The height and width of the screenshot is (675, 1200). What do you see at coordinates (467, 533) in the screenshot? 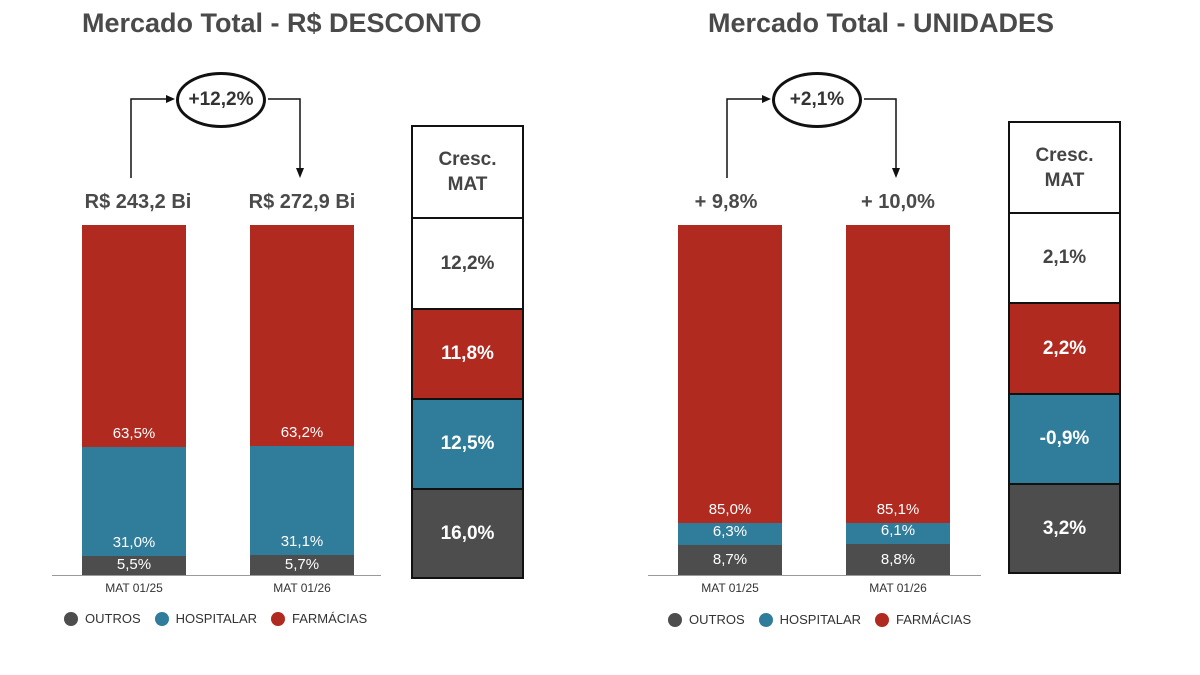
I see `growth-outros-cell: 16,0%` at bounding box center [467, 533].